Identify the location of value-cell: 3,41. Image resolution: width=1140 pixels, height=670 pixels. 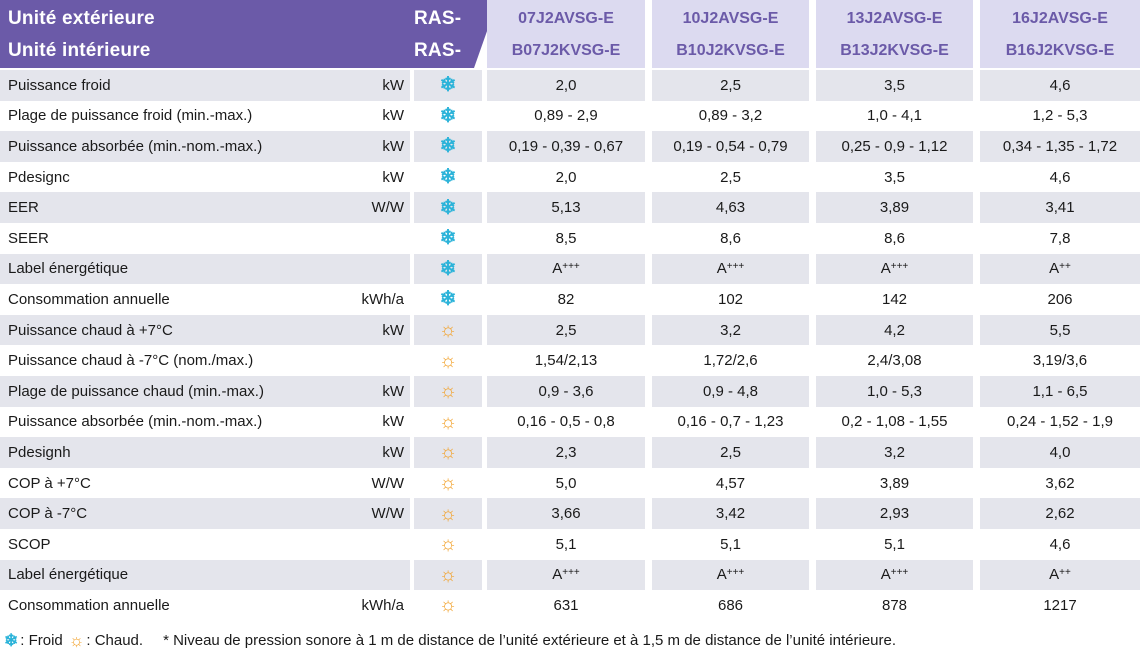
(1060, 207).